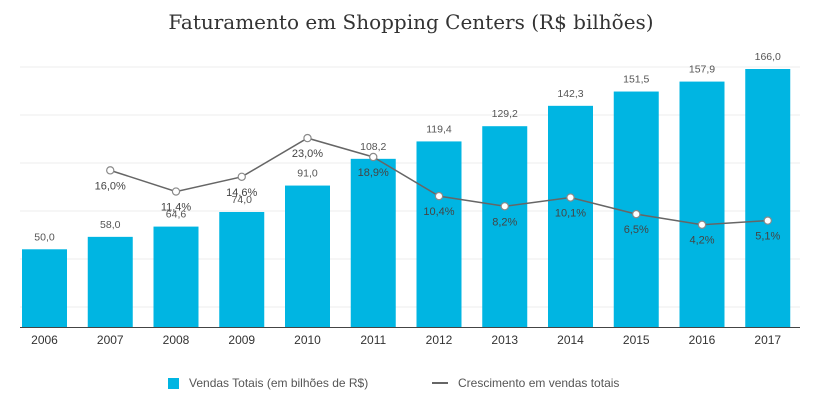 This screenshot has height=417, width=822. Describe the element at coordinates (636, 230) in the screenshot. I see `growth-label-2015: 6,5%` at that location.